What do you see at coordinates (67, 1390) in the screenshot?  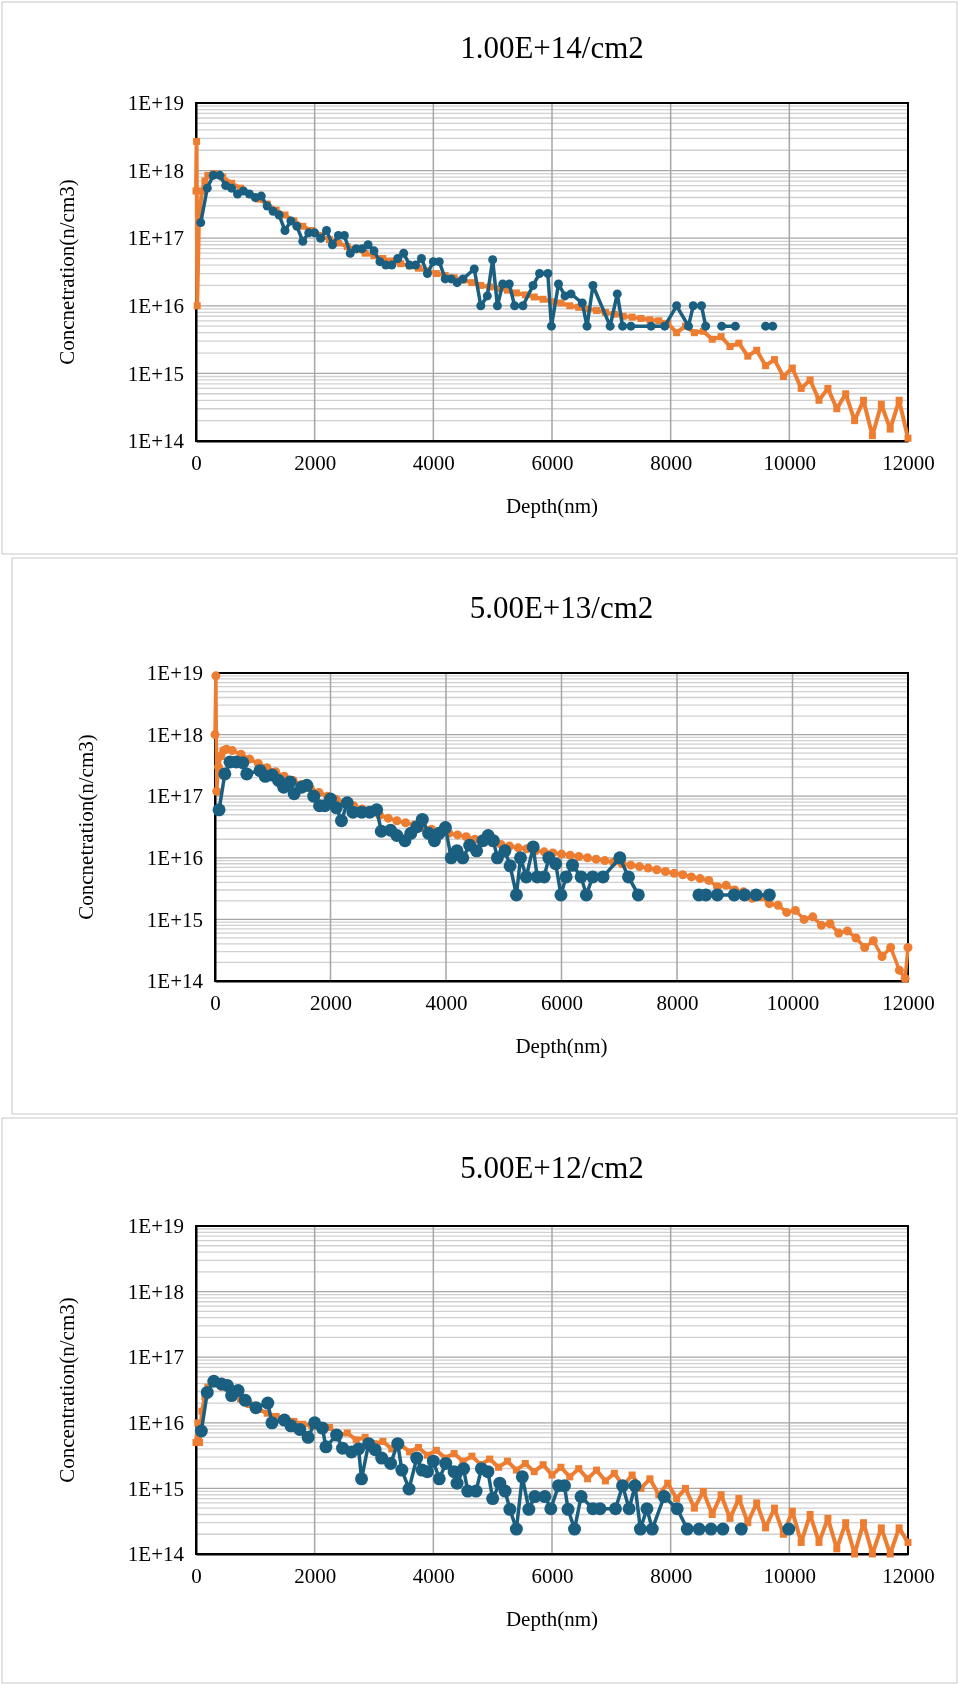 I see `y-axis-title: Concentration(n/cm3)` at bounding box center [67, 1390].